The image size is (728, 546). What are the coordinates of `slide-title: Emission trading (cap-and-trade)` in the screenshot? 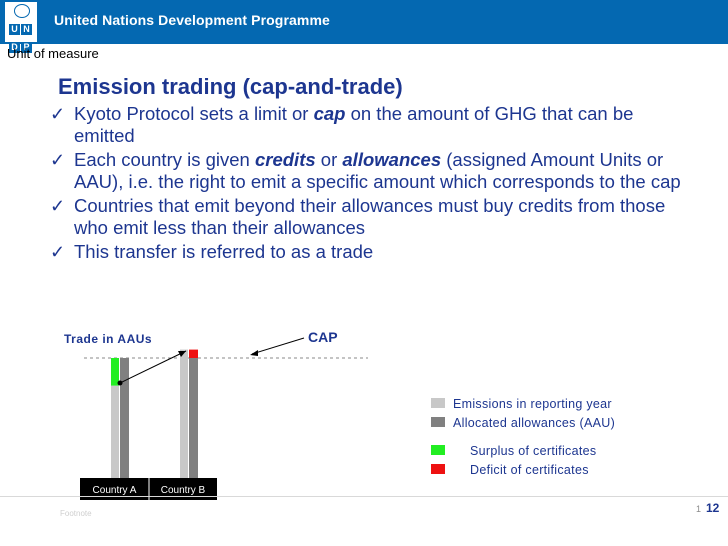 It's located at (230, 86).